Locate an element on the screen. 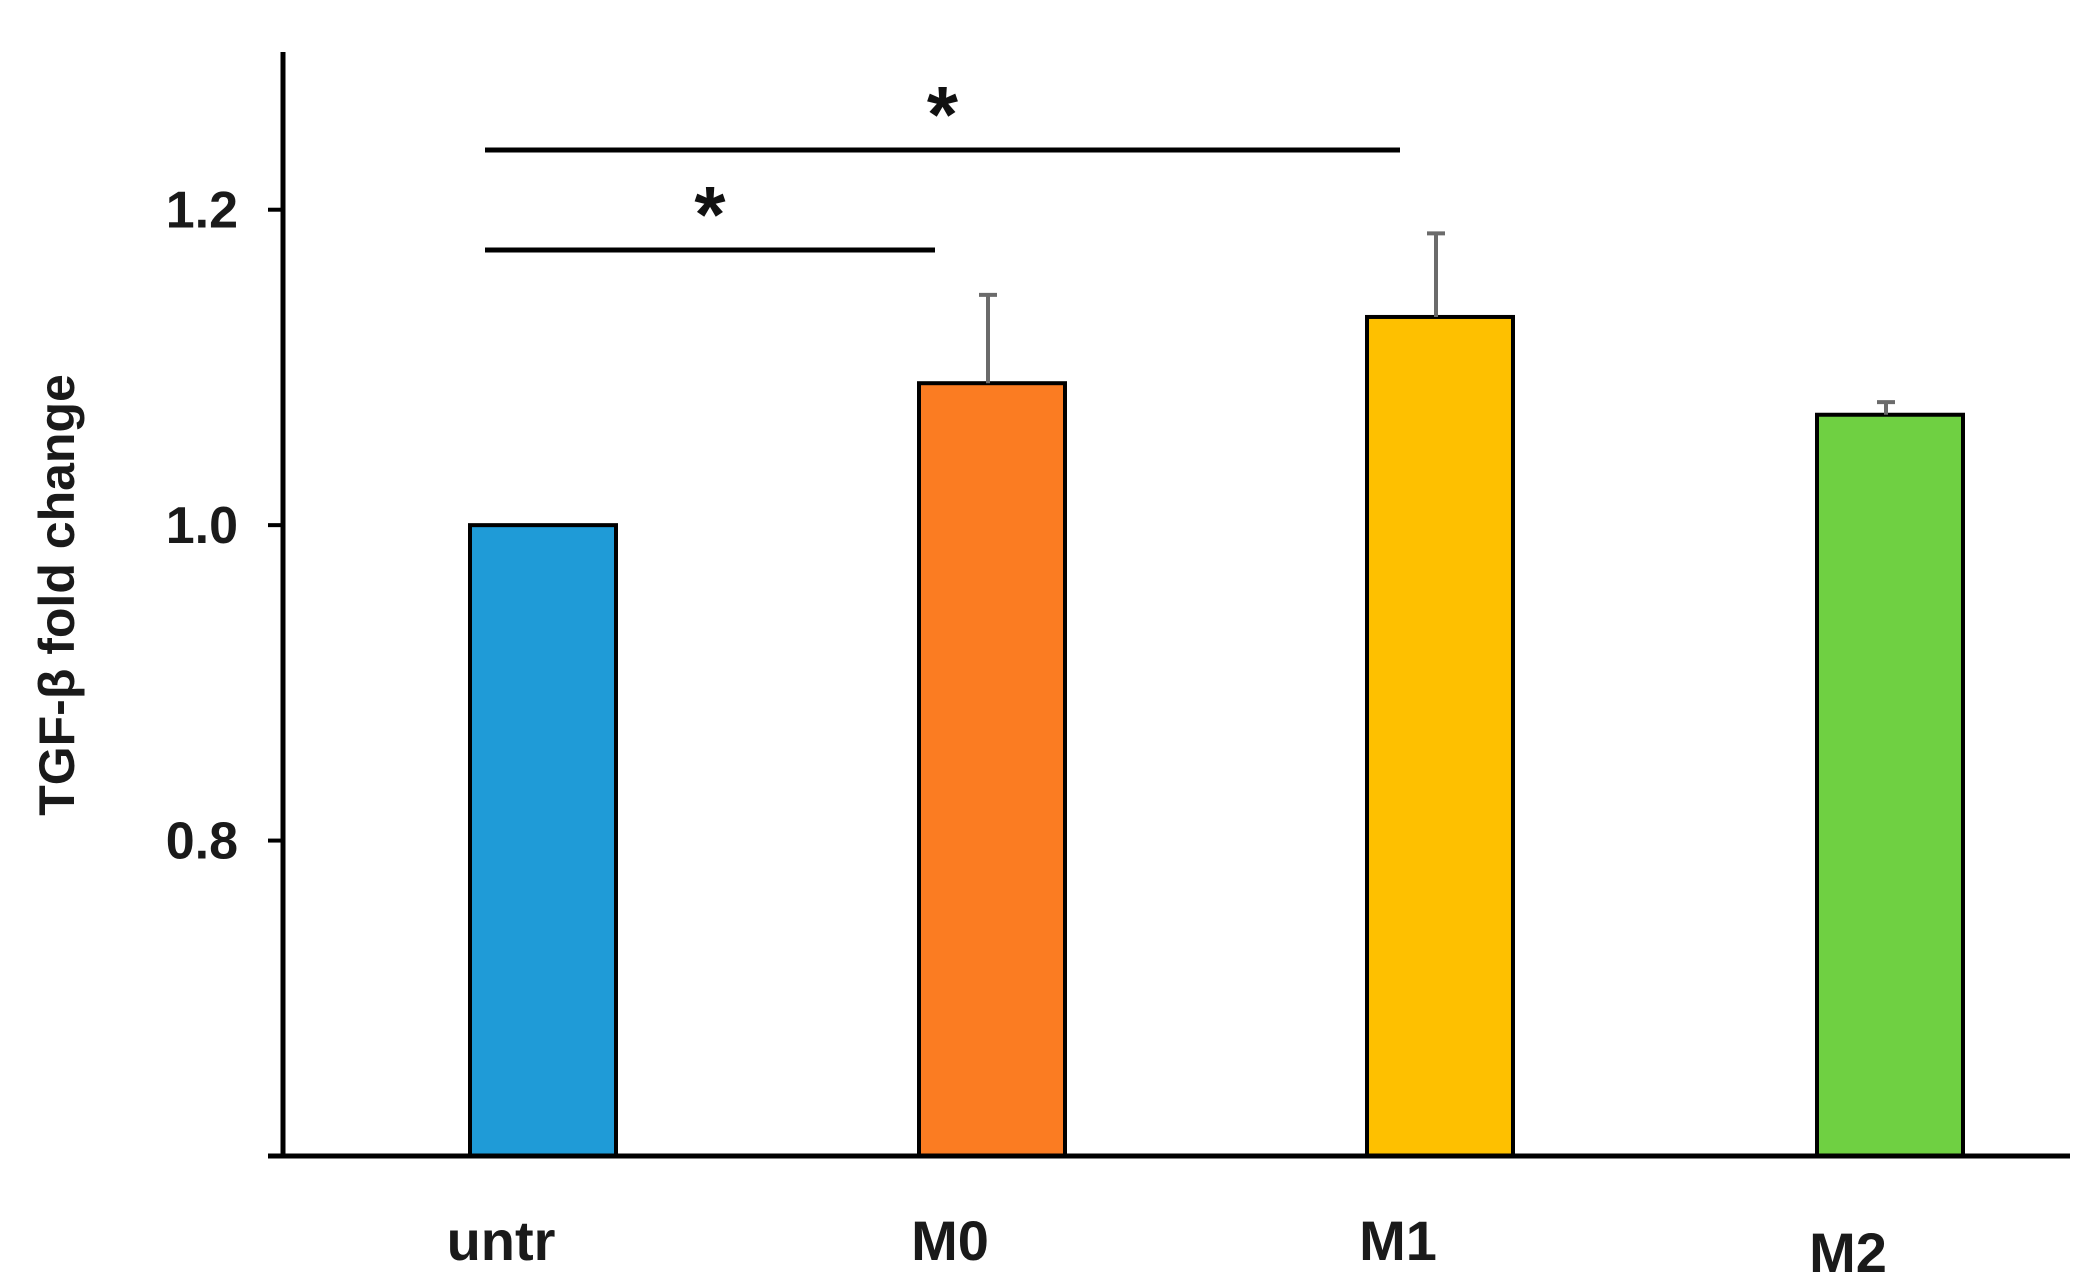 The image size is (2089, 1286). significance-star-untr-M1: * is located at coordinates (943, 114).